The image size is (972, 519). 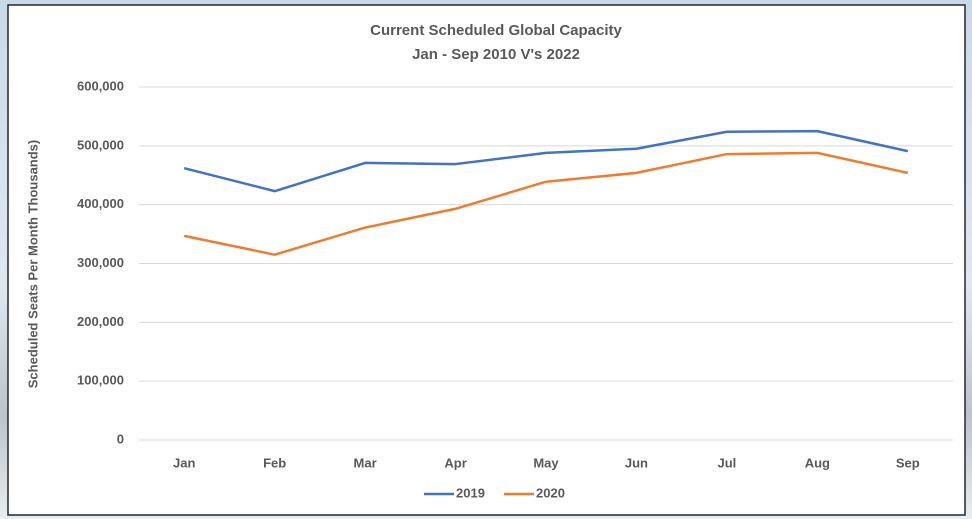 What do you see at coordinates (365, 462) in the screenshot?
I see `x-tick-label: Mar` at bounding box center [365, 462].